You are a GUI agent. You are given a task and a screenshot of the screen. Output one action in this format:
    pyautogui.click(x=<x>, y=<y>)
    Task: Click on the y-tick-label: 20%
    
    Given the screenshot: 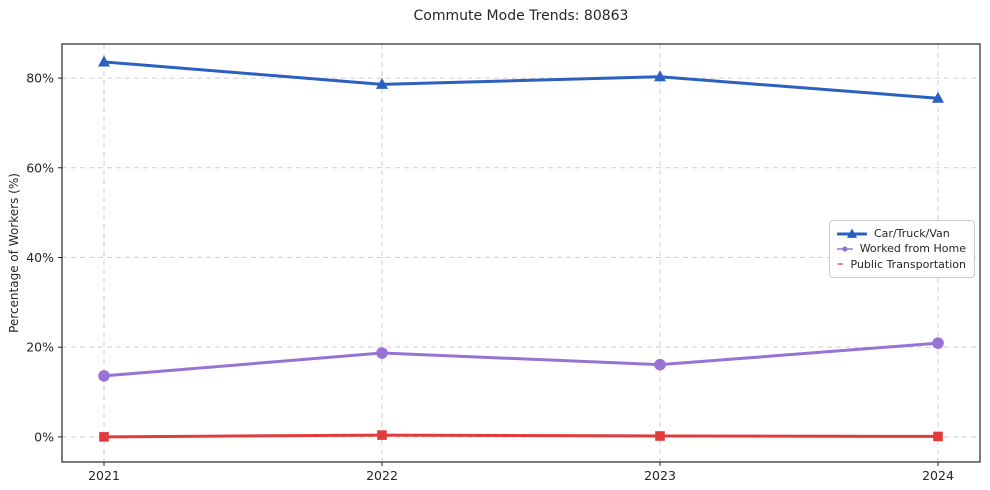 What is the action you would take?
    pyautogui.click(x=40, y=347)
    